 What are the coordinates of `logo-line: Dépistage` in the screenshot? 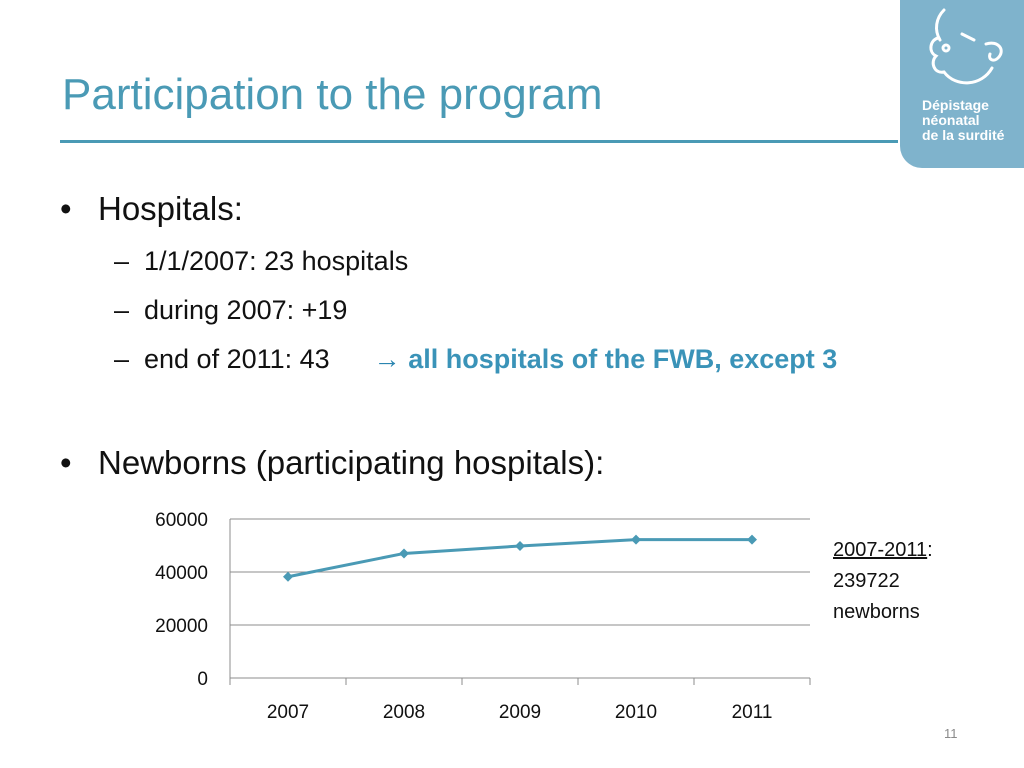 It's located at (955, 105).